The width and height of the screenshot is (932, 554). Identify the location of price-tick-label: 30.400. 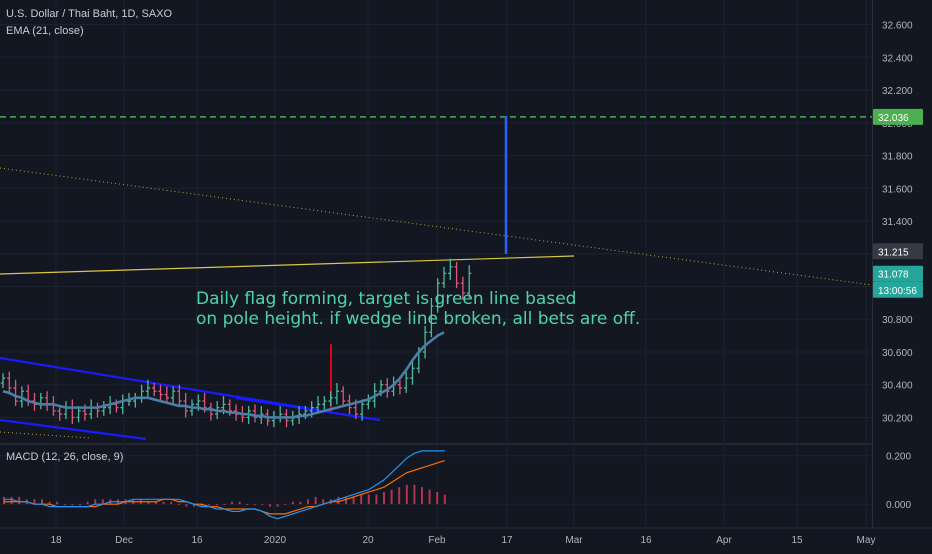
(897, 386).